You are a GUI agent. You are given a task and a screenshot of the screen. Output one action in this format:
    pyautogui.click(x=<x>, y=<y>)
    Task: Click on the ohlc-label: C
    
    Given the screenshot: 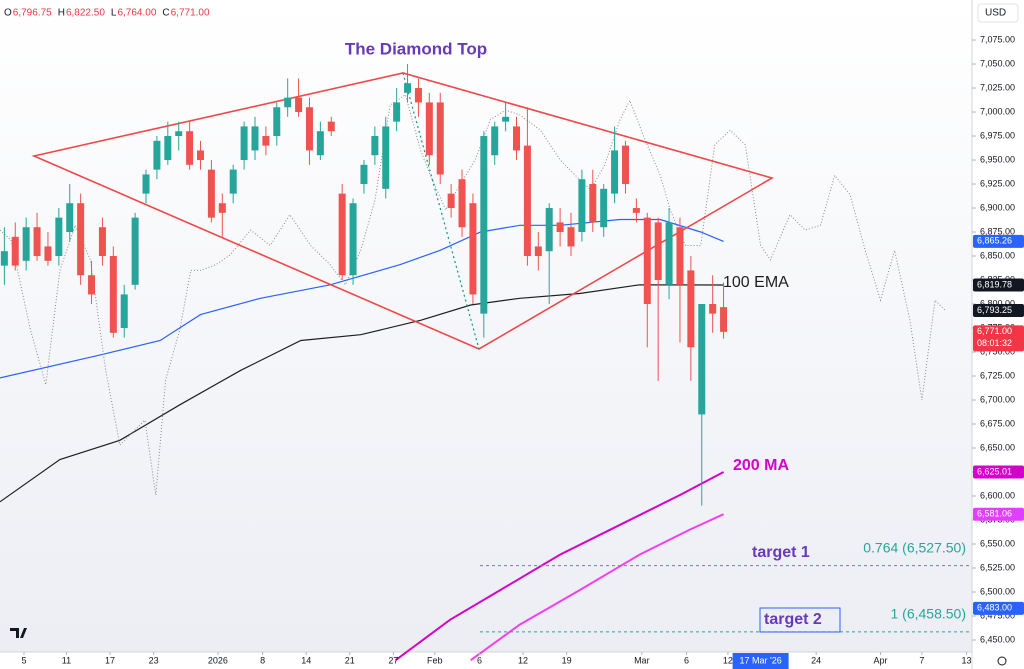 What is the action you would take?
    pyautogui.click(x=165, y=13)
    